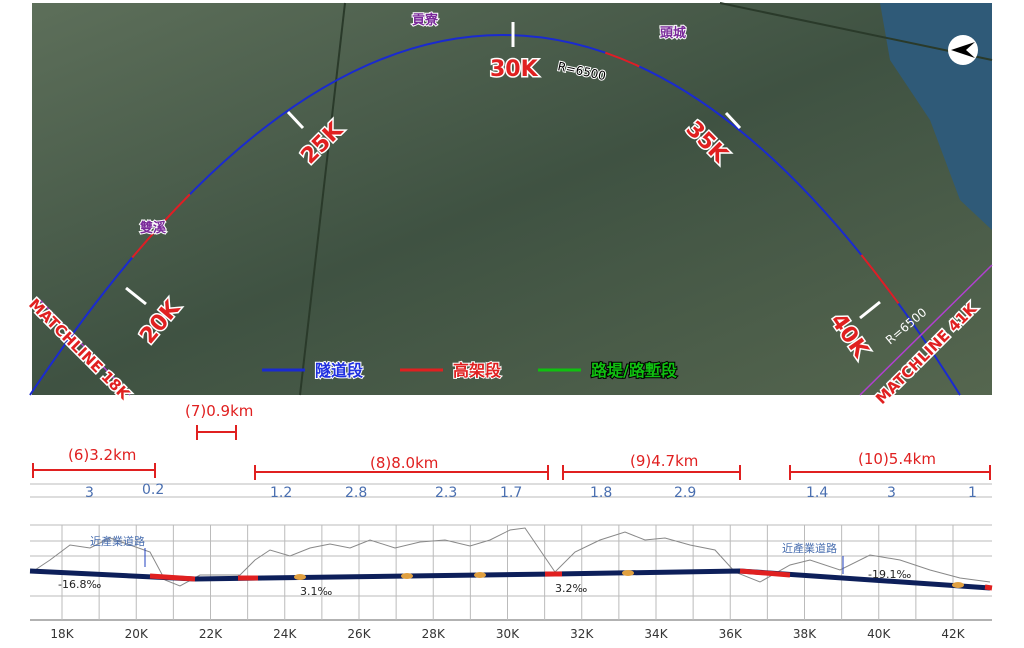 Image resolution: width=1024 pixels, height=648 pixels. What do you see at coordinates (634, 370) in the screenshot?
I see `legend-label: 路堤/路塹段` at bounding box center [634, 370].